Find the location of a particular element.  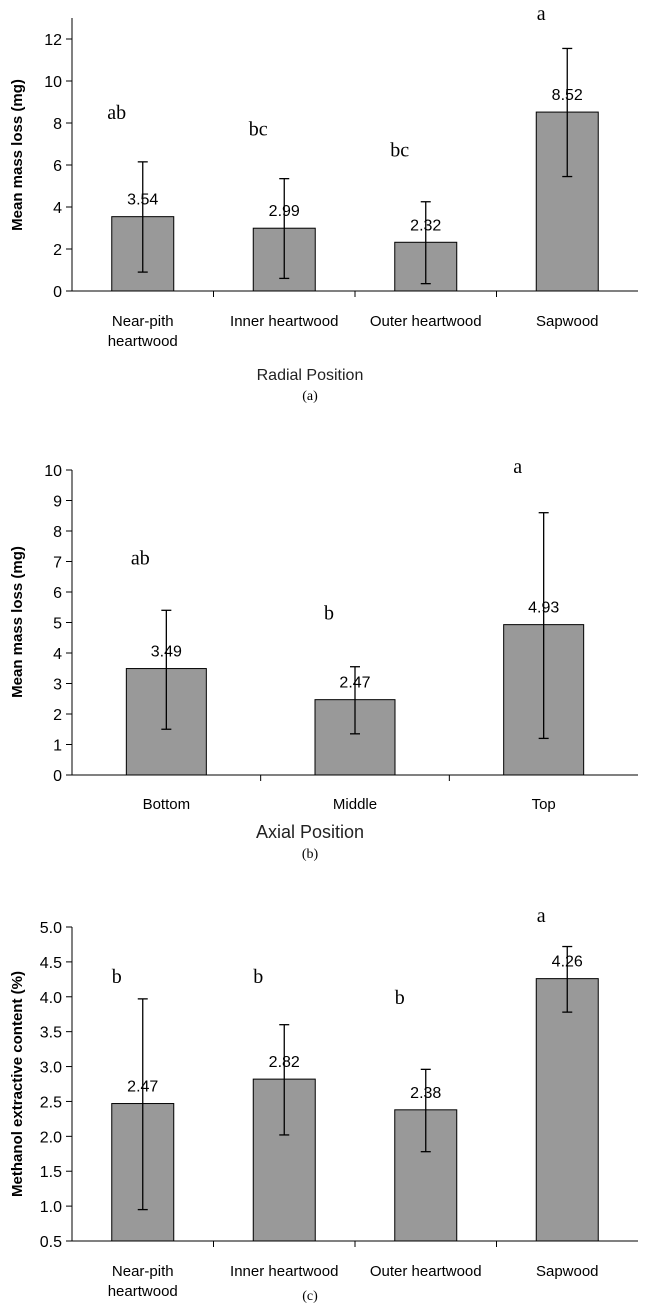

chart2-y-tick-label: 10 is located at coordinates (53, 471).